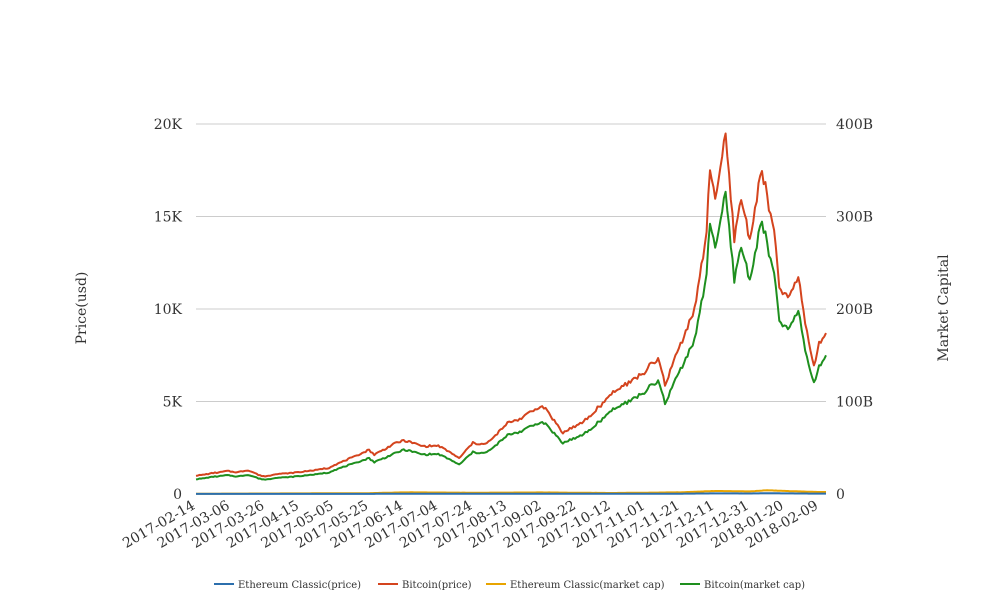 Image resolution: width=1008 pixels, height=616 pixels. I want to click on y-right-tick-label: 400B, so click(854, 125).